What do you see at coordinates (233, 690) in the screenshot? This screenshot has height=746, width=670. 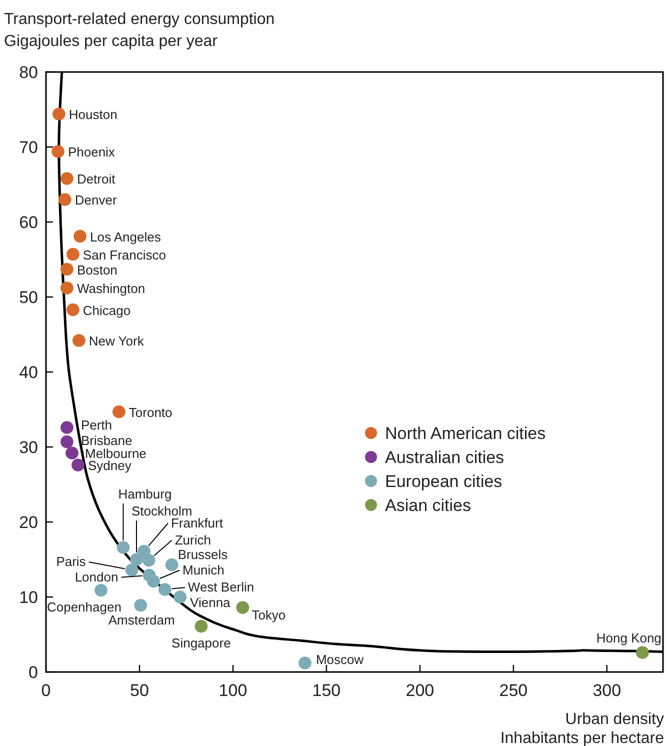 I see `x-tick-label: 100` at bounding box center [233, 690].